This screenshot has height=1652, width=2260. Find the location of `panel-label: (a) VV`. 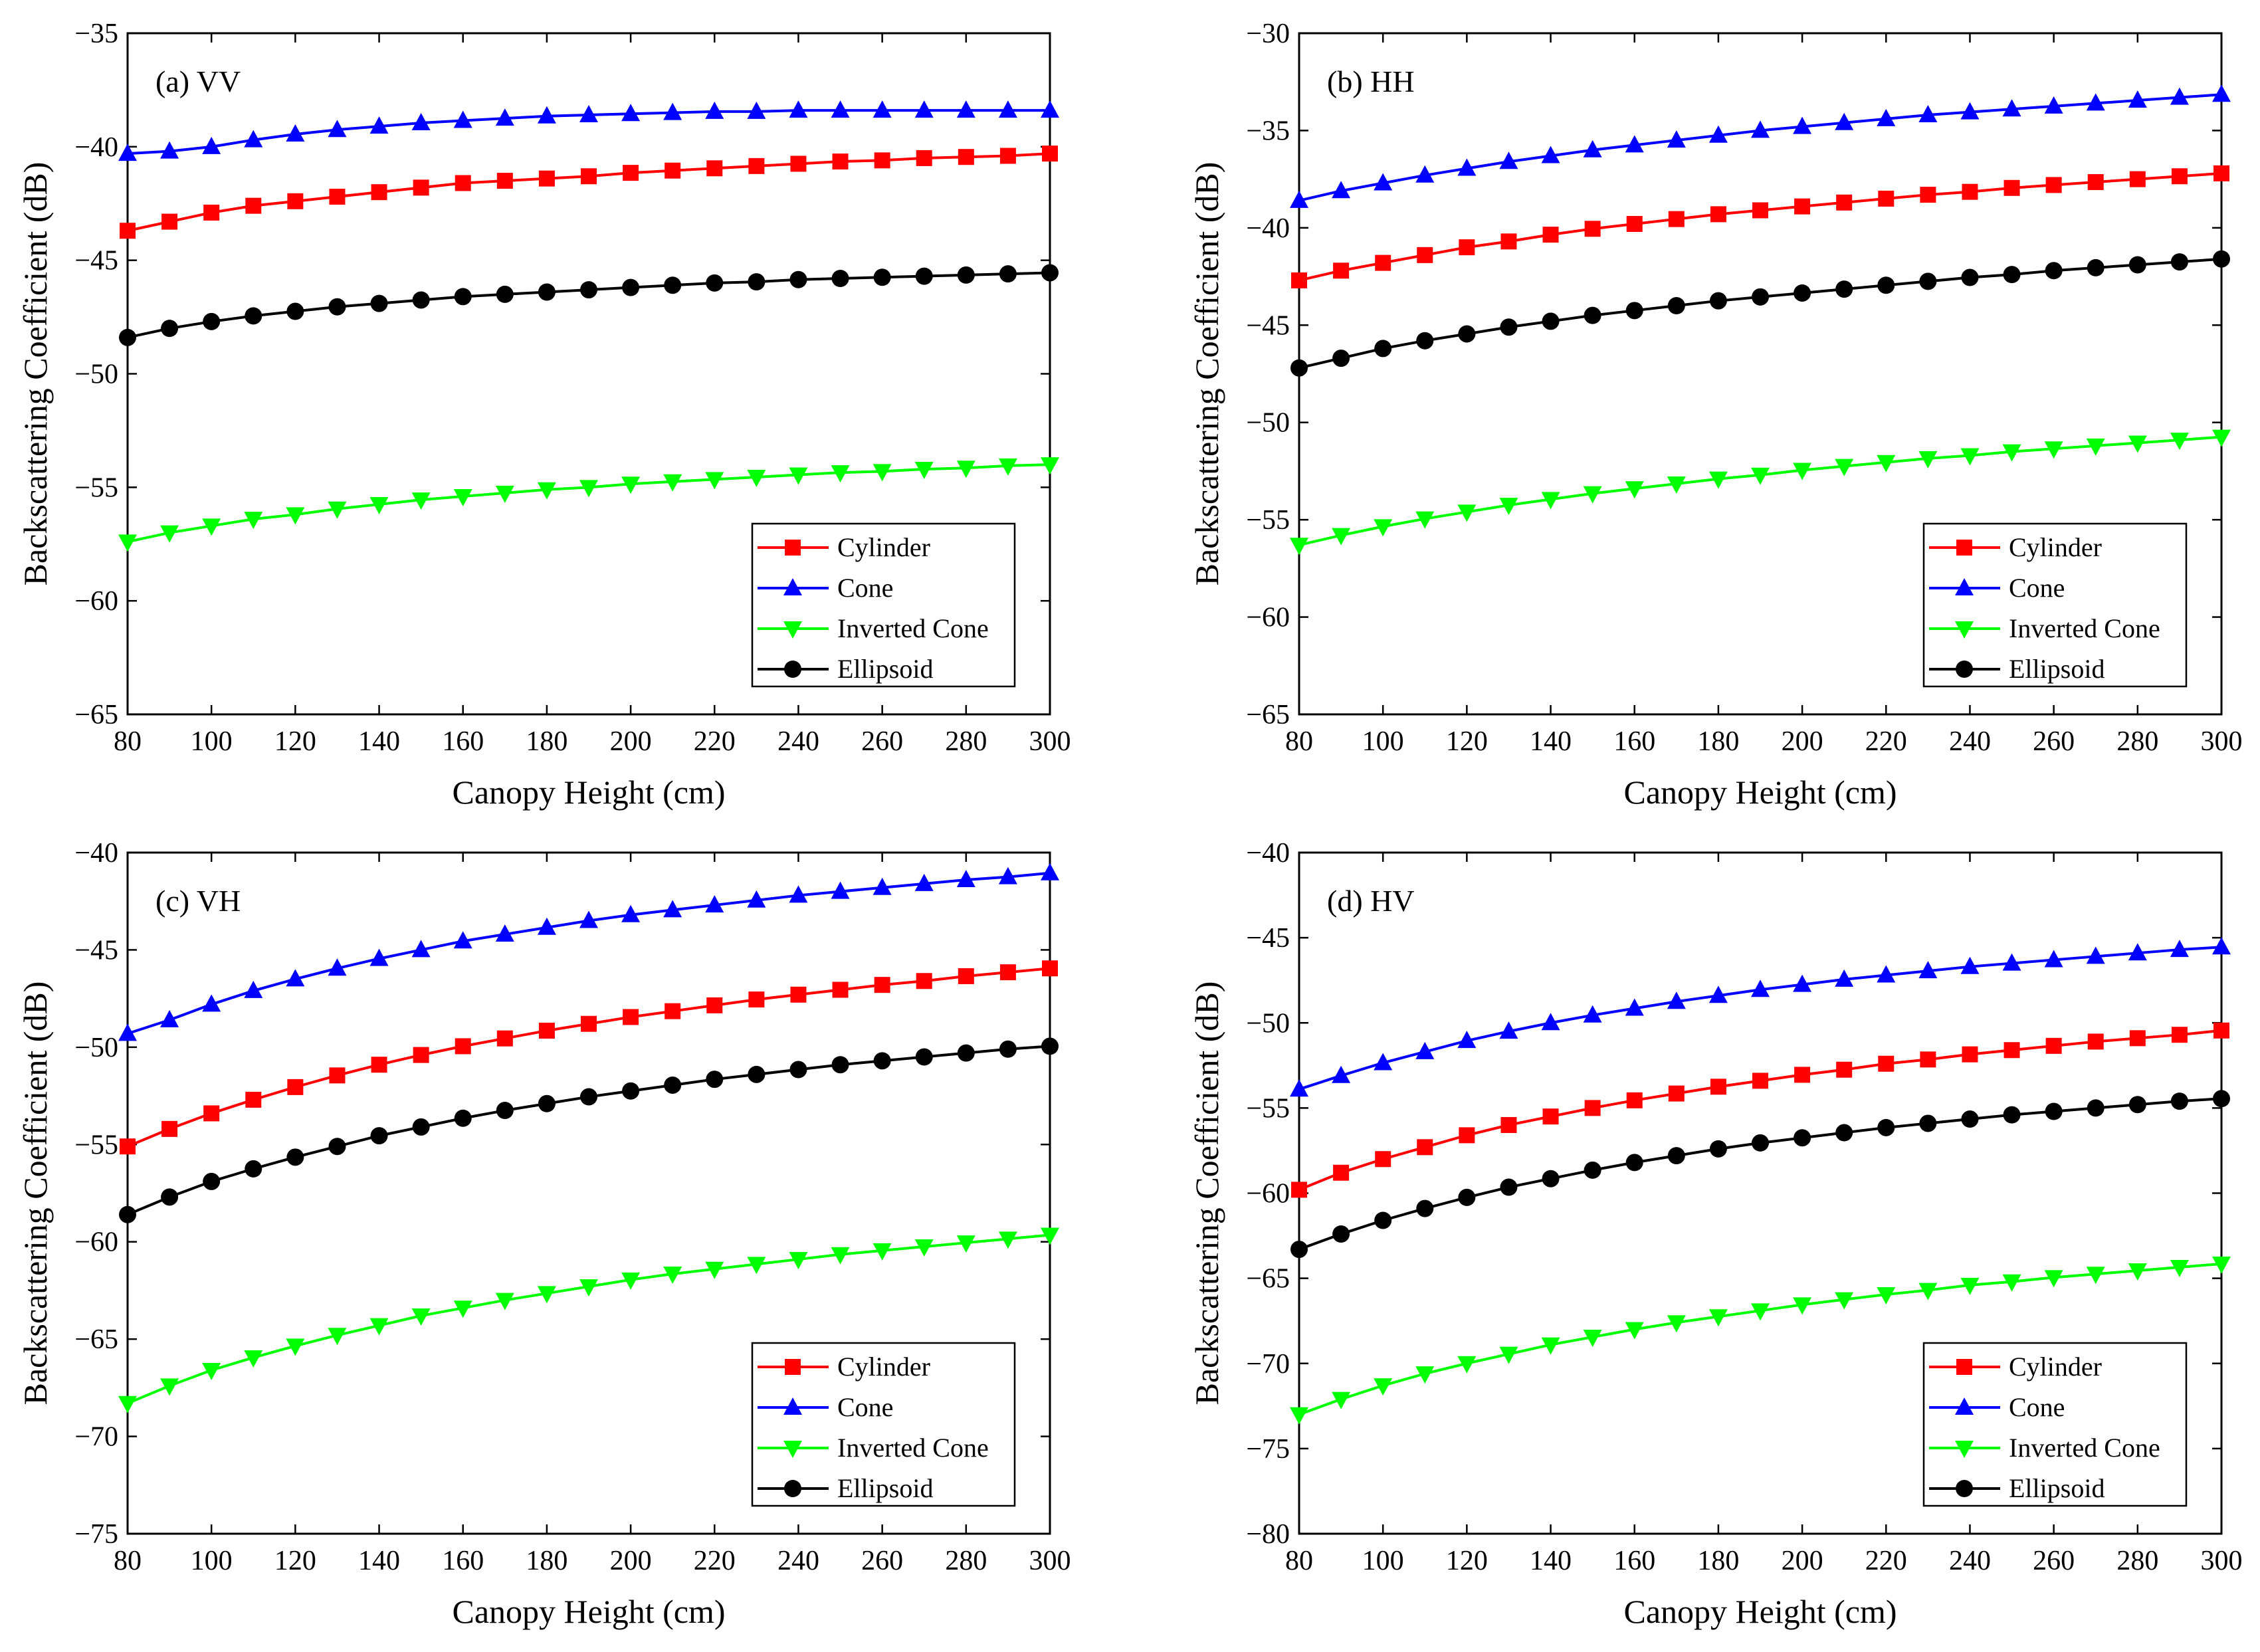

panel-label: (a) VV is located at coordinates (198, 81).